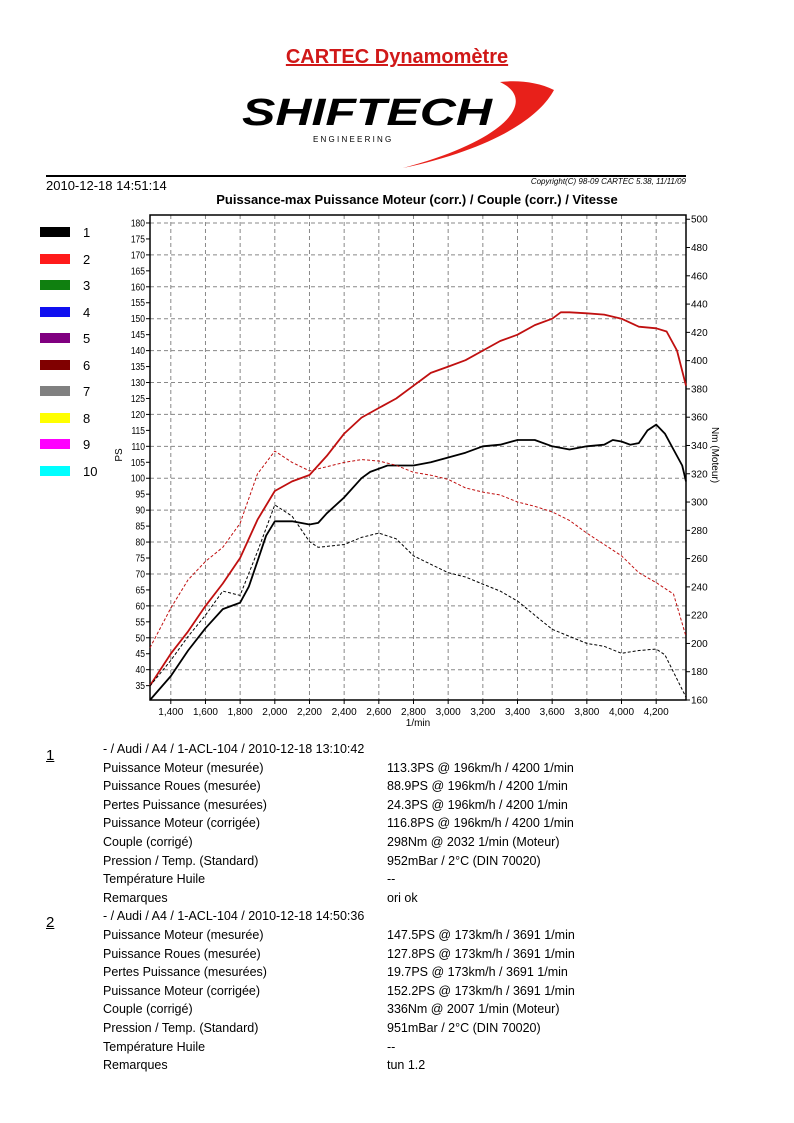 The width and height of the screenshot is (794, 1123). Describe the element at coordinates (699, 644) in the screenshot. I see `y2-tick-label: 200` at that location.